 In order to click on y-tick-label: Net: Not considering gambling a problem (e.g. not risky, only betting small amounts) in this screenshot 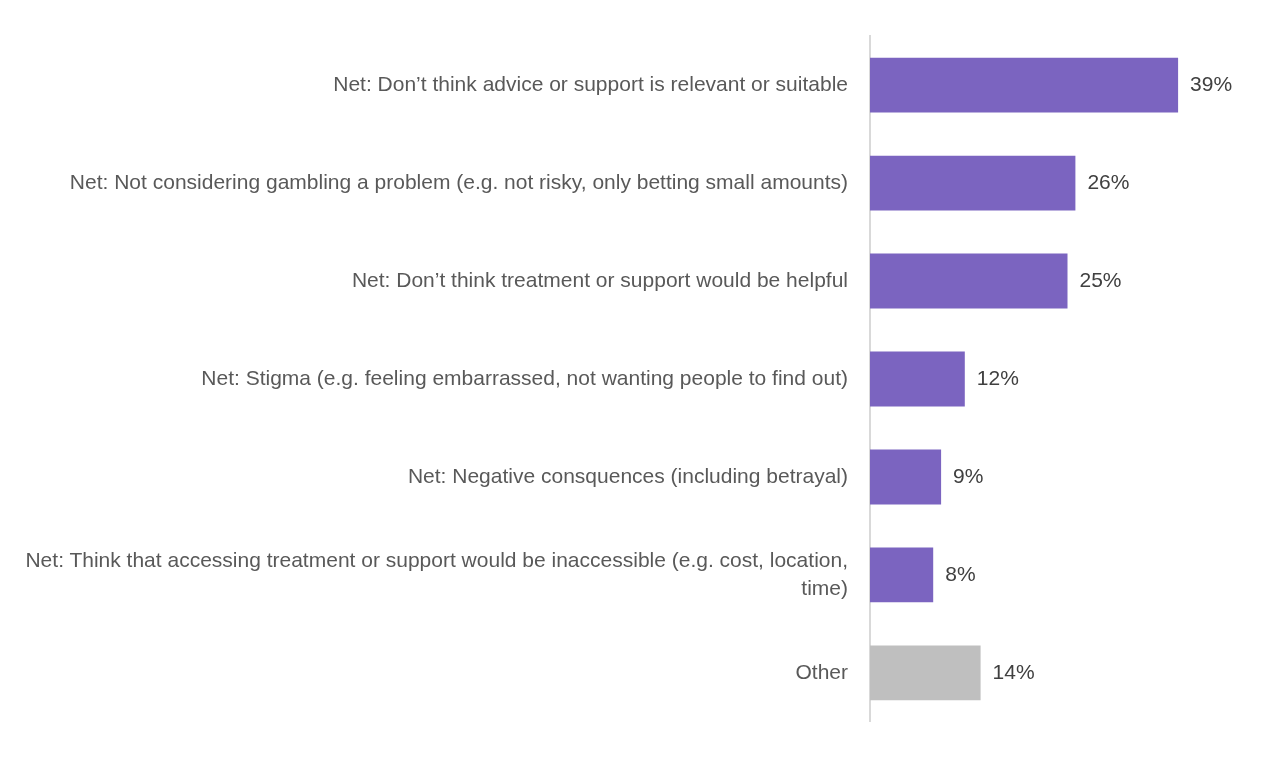, I will do `click(458, 181)`.